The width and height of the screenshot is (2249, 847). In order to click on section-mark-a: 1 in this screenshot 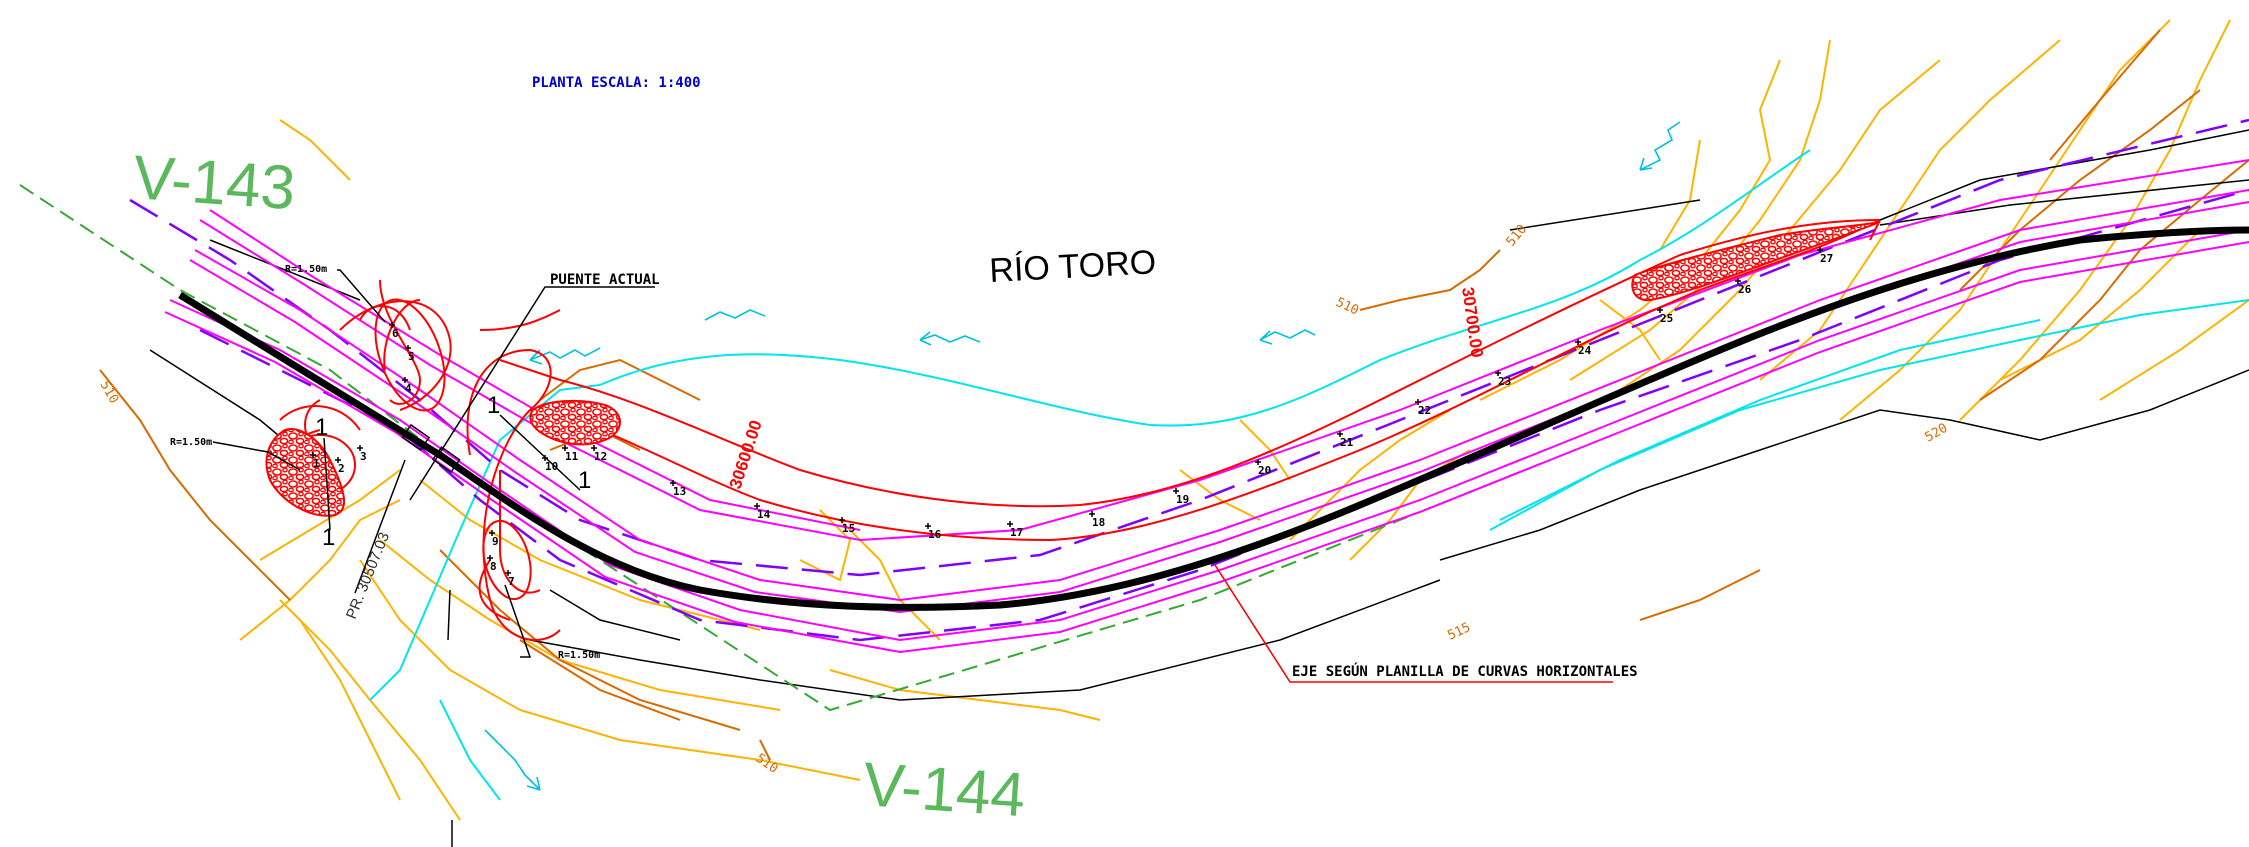, I will do `click(321, 427)`.